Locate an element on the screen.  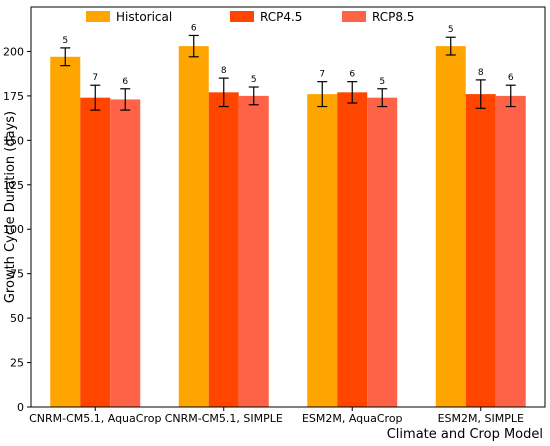
legend-label: RCP8.5 is located at coordinates (393, 17).